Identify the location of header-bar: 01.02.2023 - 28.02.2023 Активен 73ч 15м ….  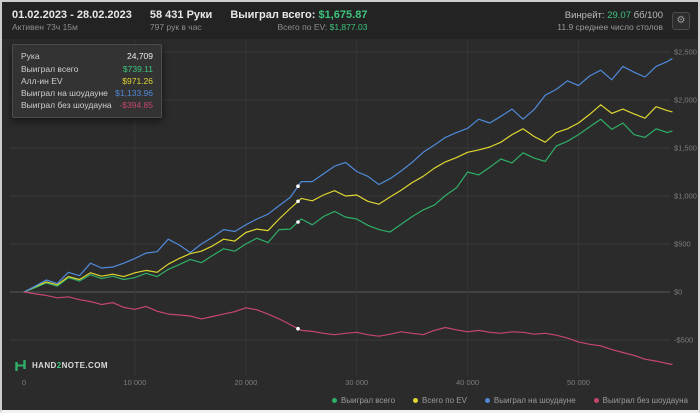
(350, 20).